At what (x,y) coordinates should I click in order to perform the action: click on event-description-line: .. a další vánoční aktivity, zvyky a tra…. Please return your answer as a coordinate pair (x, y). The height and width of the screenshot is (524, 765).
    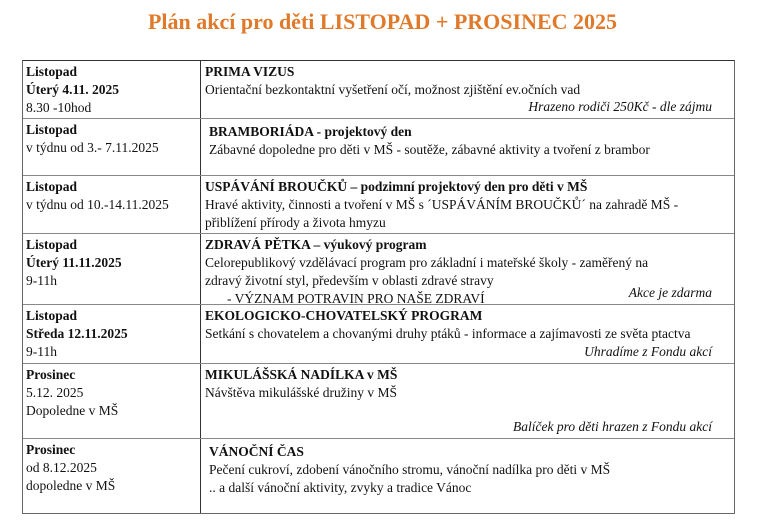
    Looking at the image, I should click on (340, 487).